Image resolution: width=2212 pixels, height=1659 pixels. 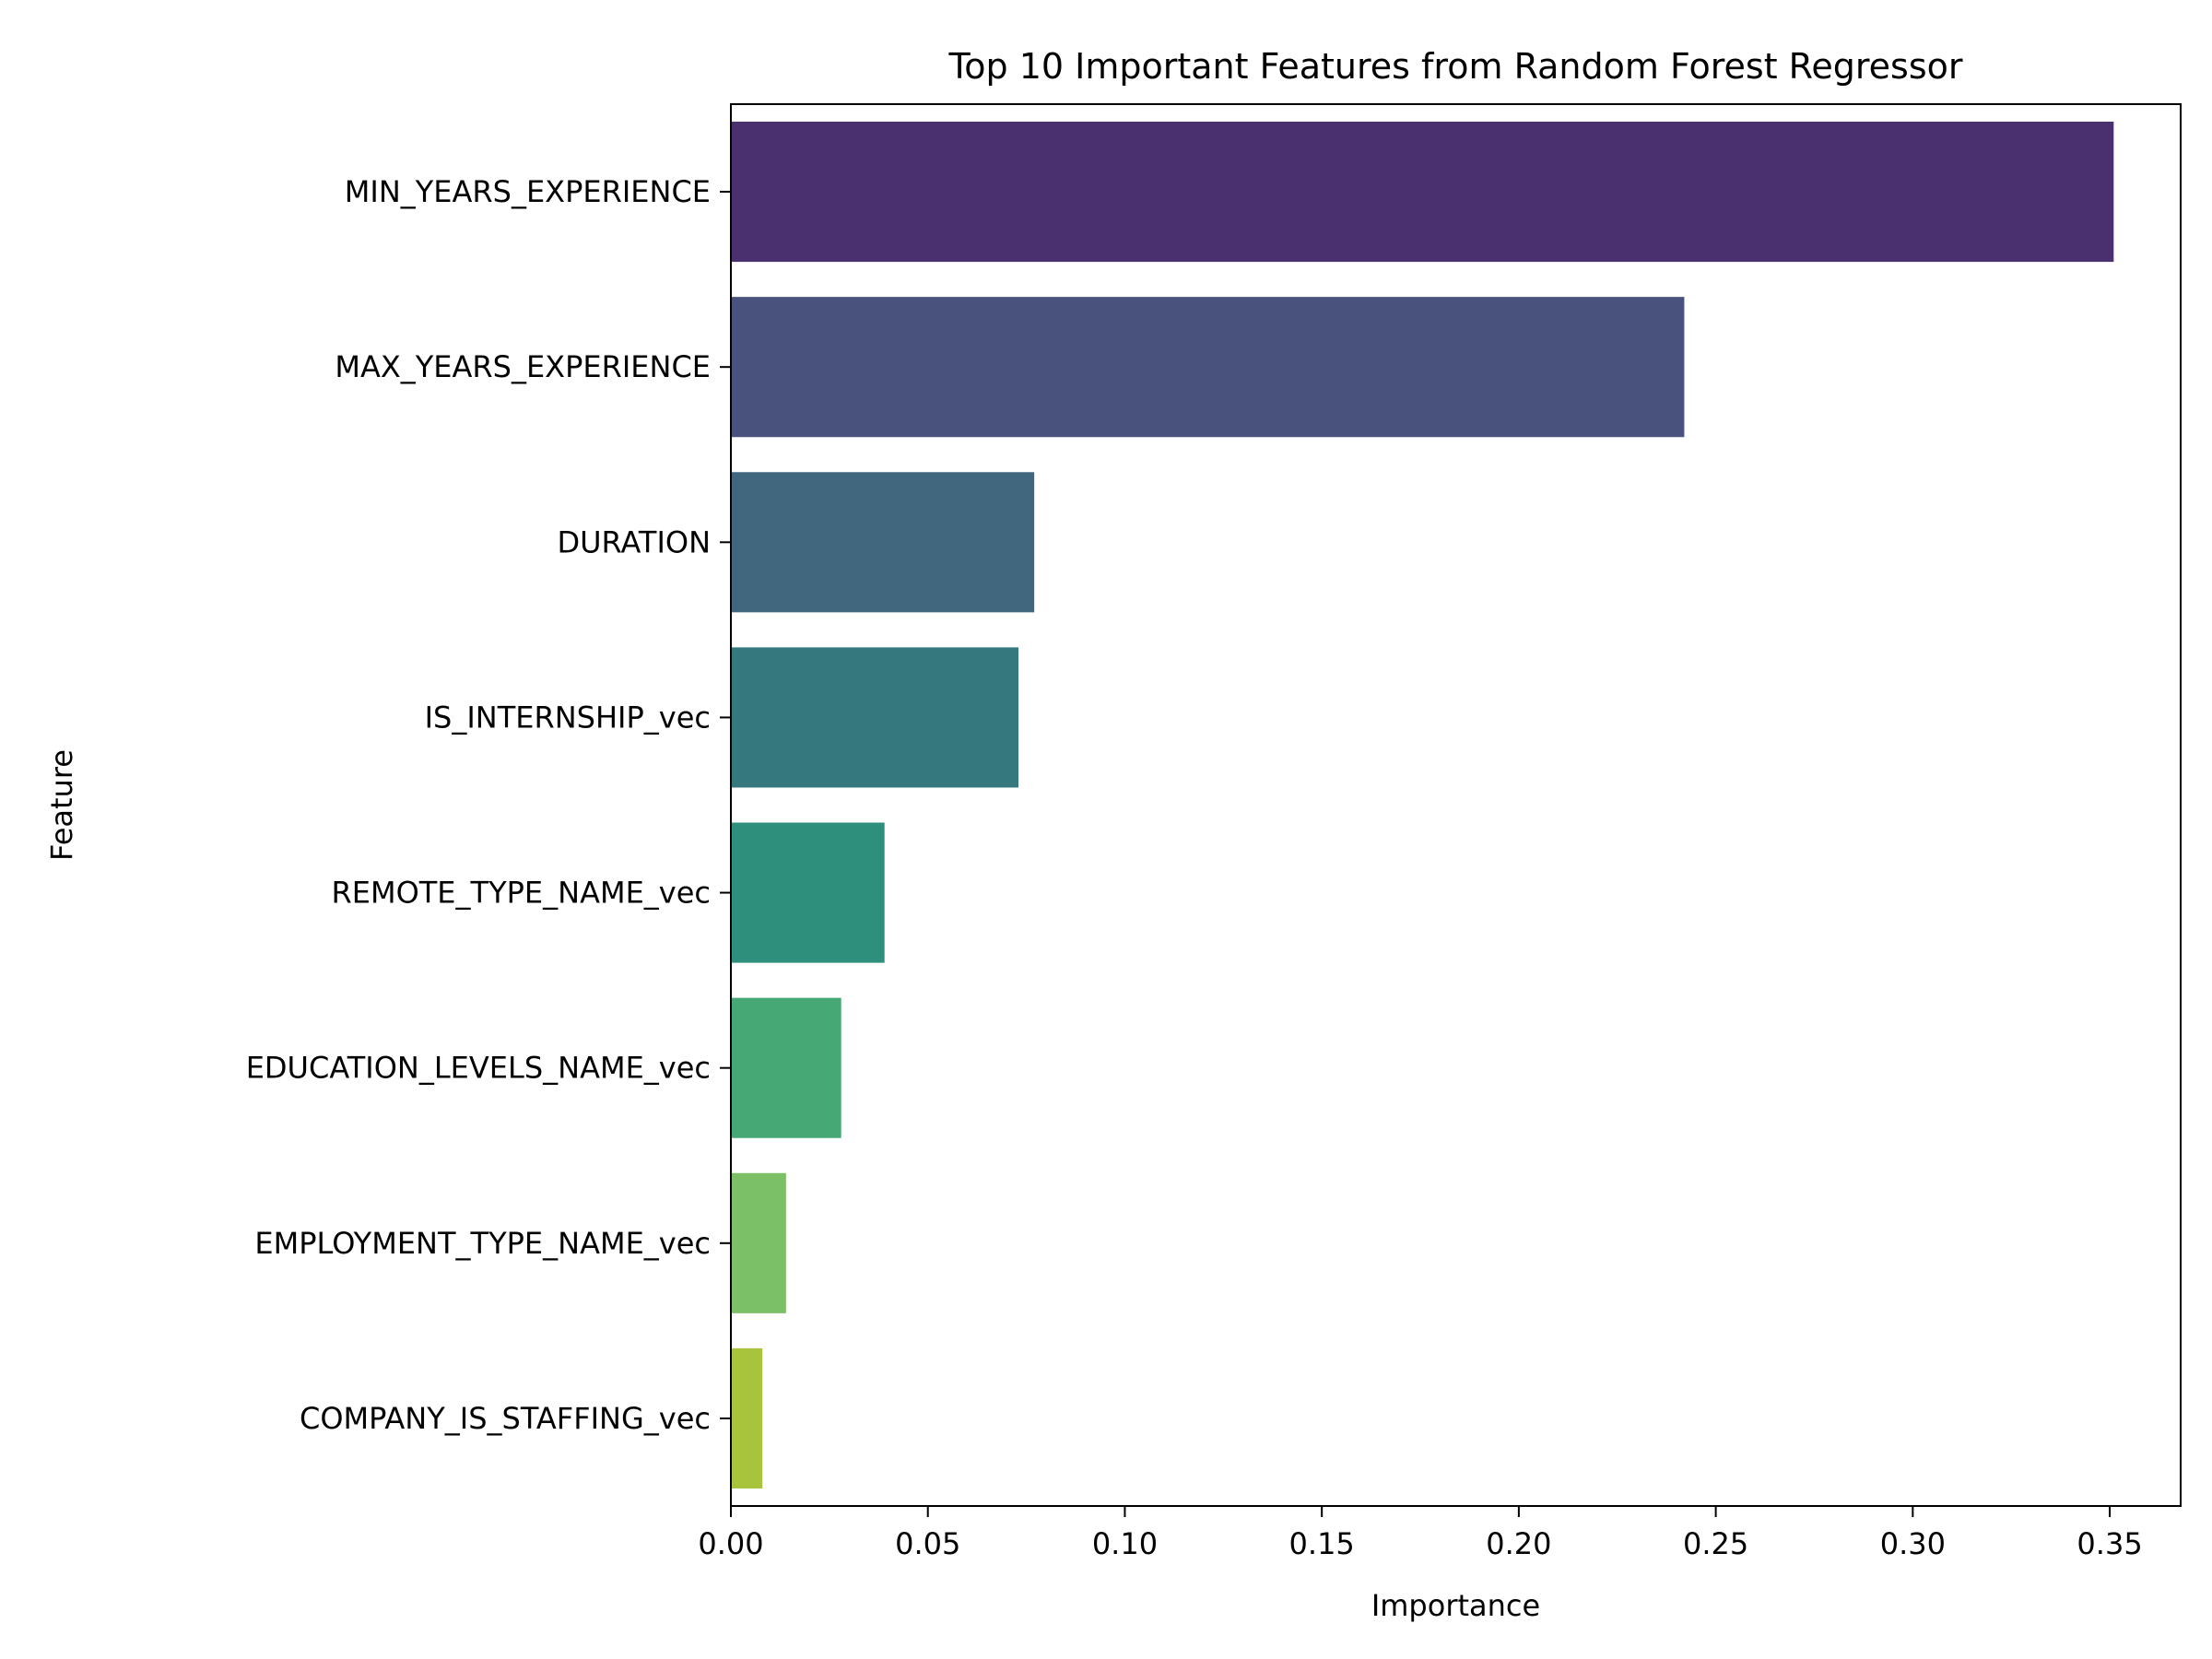 I want to click on x-tick-label: 0.10, so click(x=1125, y=1543).